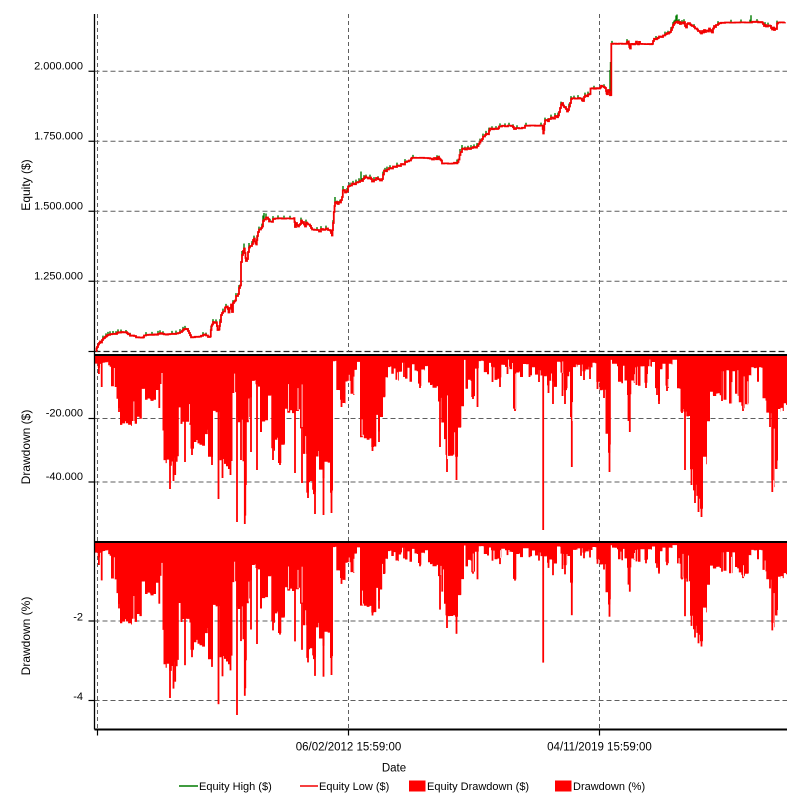 Image resolution: width=800 pixels, height=800 pixels. I want to click on svg-text: -4, so click(78, 697).